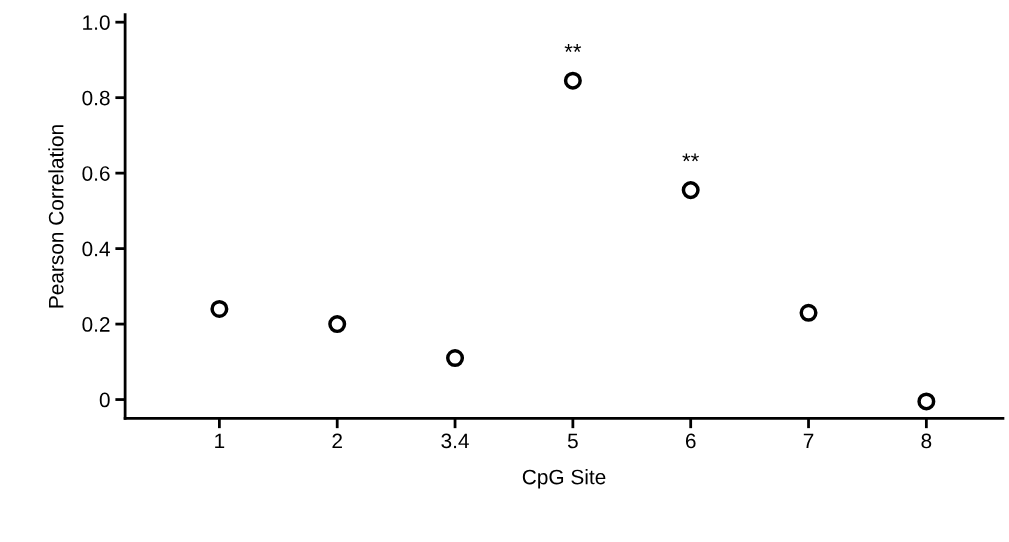 This screenshot has width=1009, height=542. What do you see at coordinates (564, 479) in the screenshot?
I see `x-axis-title: CpG Site` at bounding box center [564, 479].